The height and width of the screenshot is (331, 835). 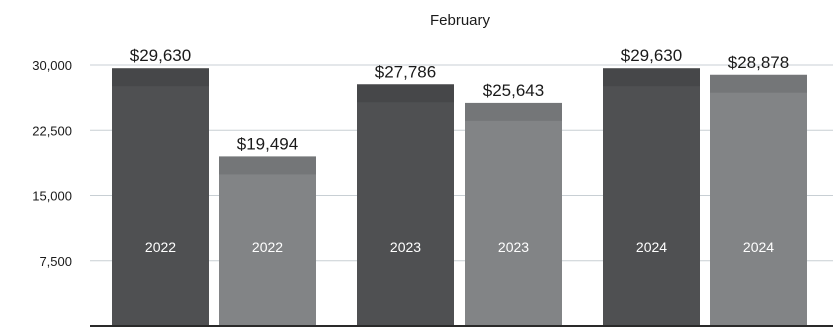 What do you see at coordinates (52, 130) in the screenshot?
I see `y-tick-label: 22,500` at bounding box center [52, 130].